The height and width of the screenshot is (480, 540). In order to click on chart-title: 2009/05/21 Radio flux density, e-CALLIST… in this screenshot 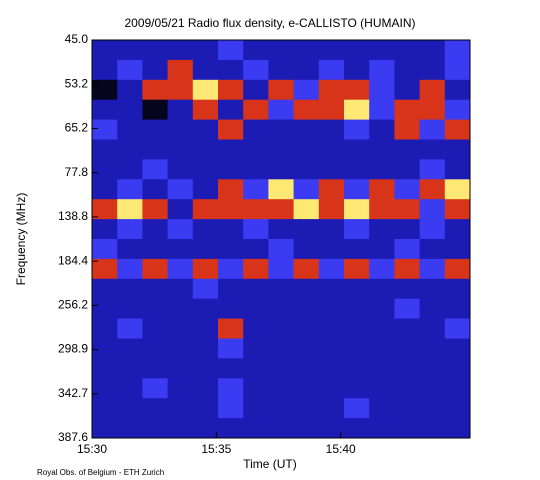, I will do `click(269, 23)`.